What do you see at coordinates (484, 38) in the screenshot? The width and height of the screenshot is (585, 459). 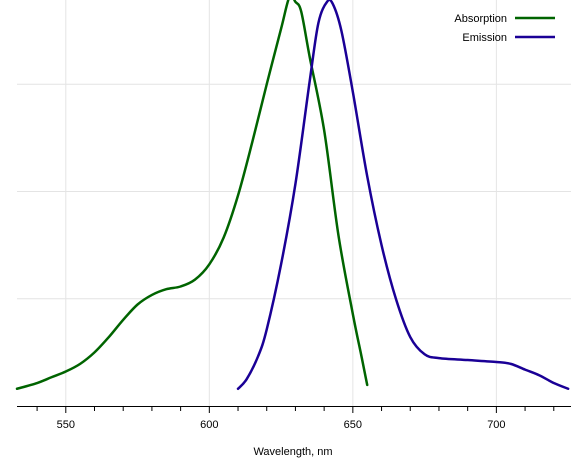 I see `legend-label: Emission` at bounding box center [484, 38].